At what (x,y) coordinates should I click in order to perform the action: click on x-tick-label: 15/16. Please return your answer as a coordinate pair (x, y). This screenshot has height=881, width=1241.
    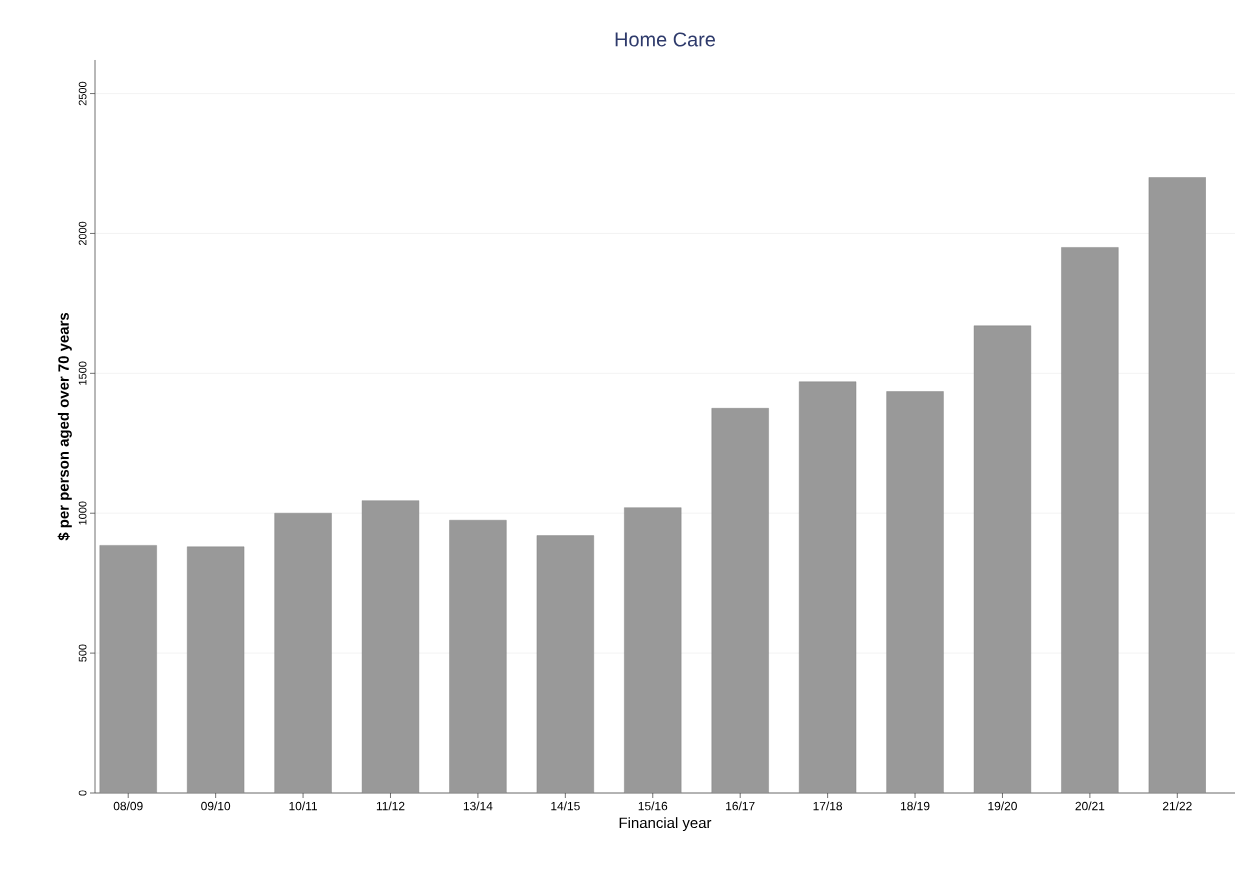
    Looking at the image, I should click on (653, 806).